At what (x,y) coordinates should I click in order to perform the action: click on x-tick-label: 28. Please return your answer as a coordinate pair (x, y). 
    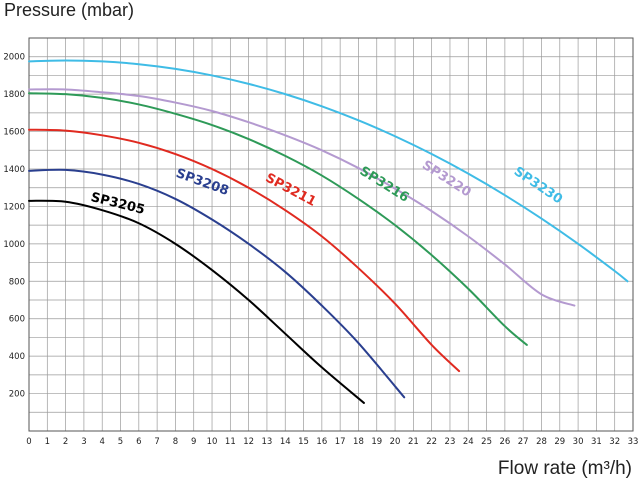
    Looking at the image, I should click on (541, 442).